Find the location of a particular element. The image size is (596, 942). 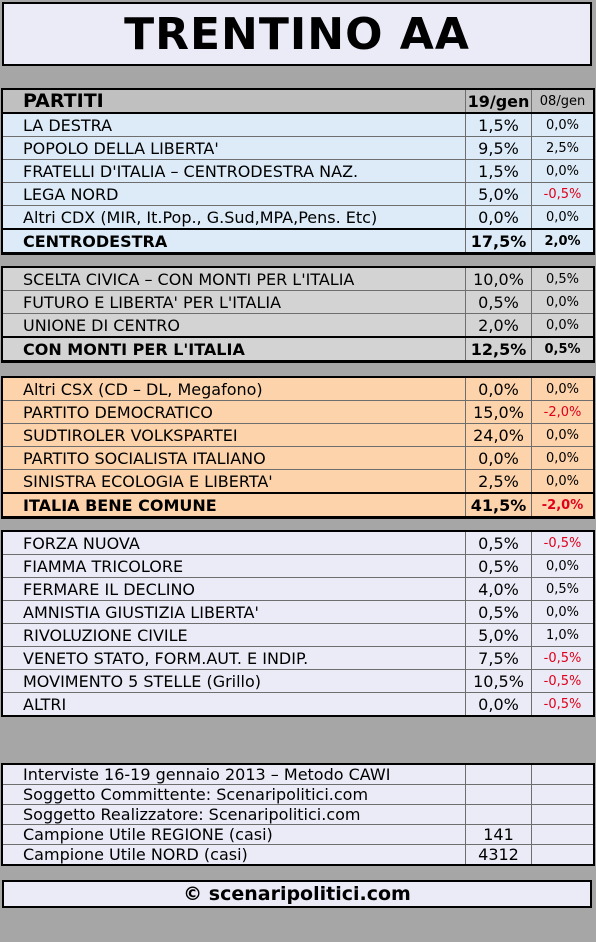

party-name: RIVOLUZIONE CIVILE is located at coordinates (234, 635).